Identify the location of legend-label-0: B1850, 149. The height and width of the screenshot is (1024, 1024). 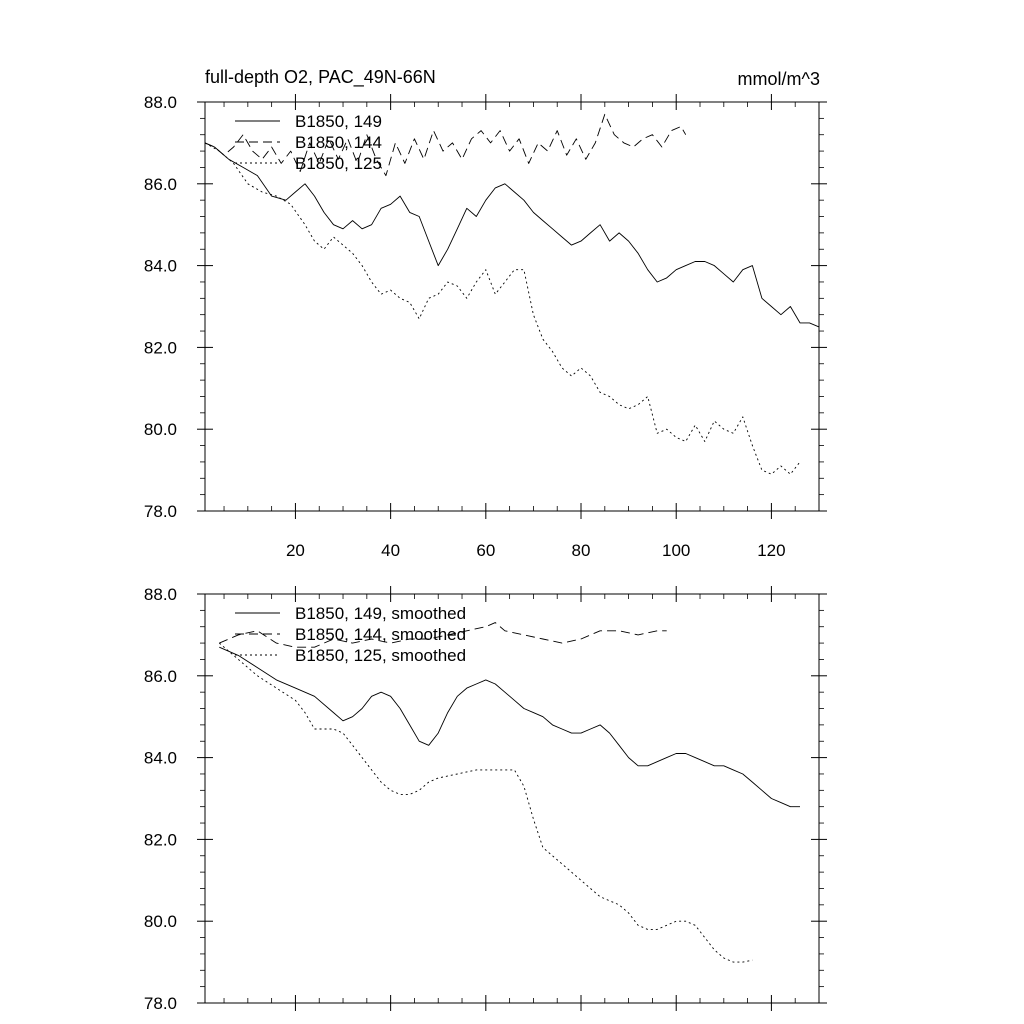
(338, 121).